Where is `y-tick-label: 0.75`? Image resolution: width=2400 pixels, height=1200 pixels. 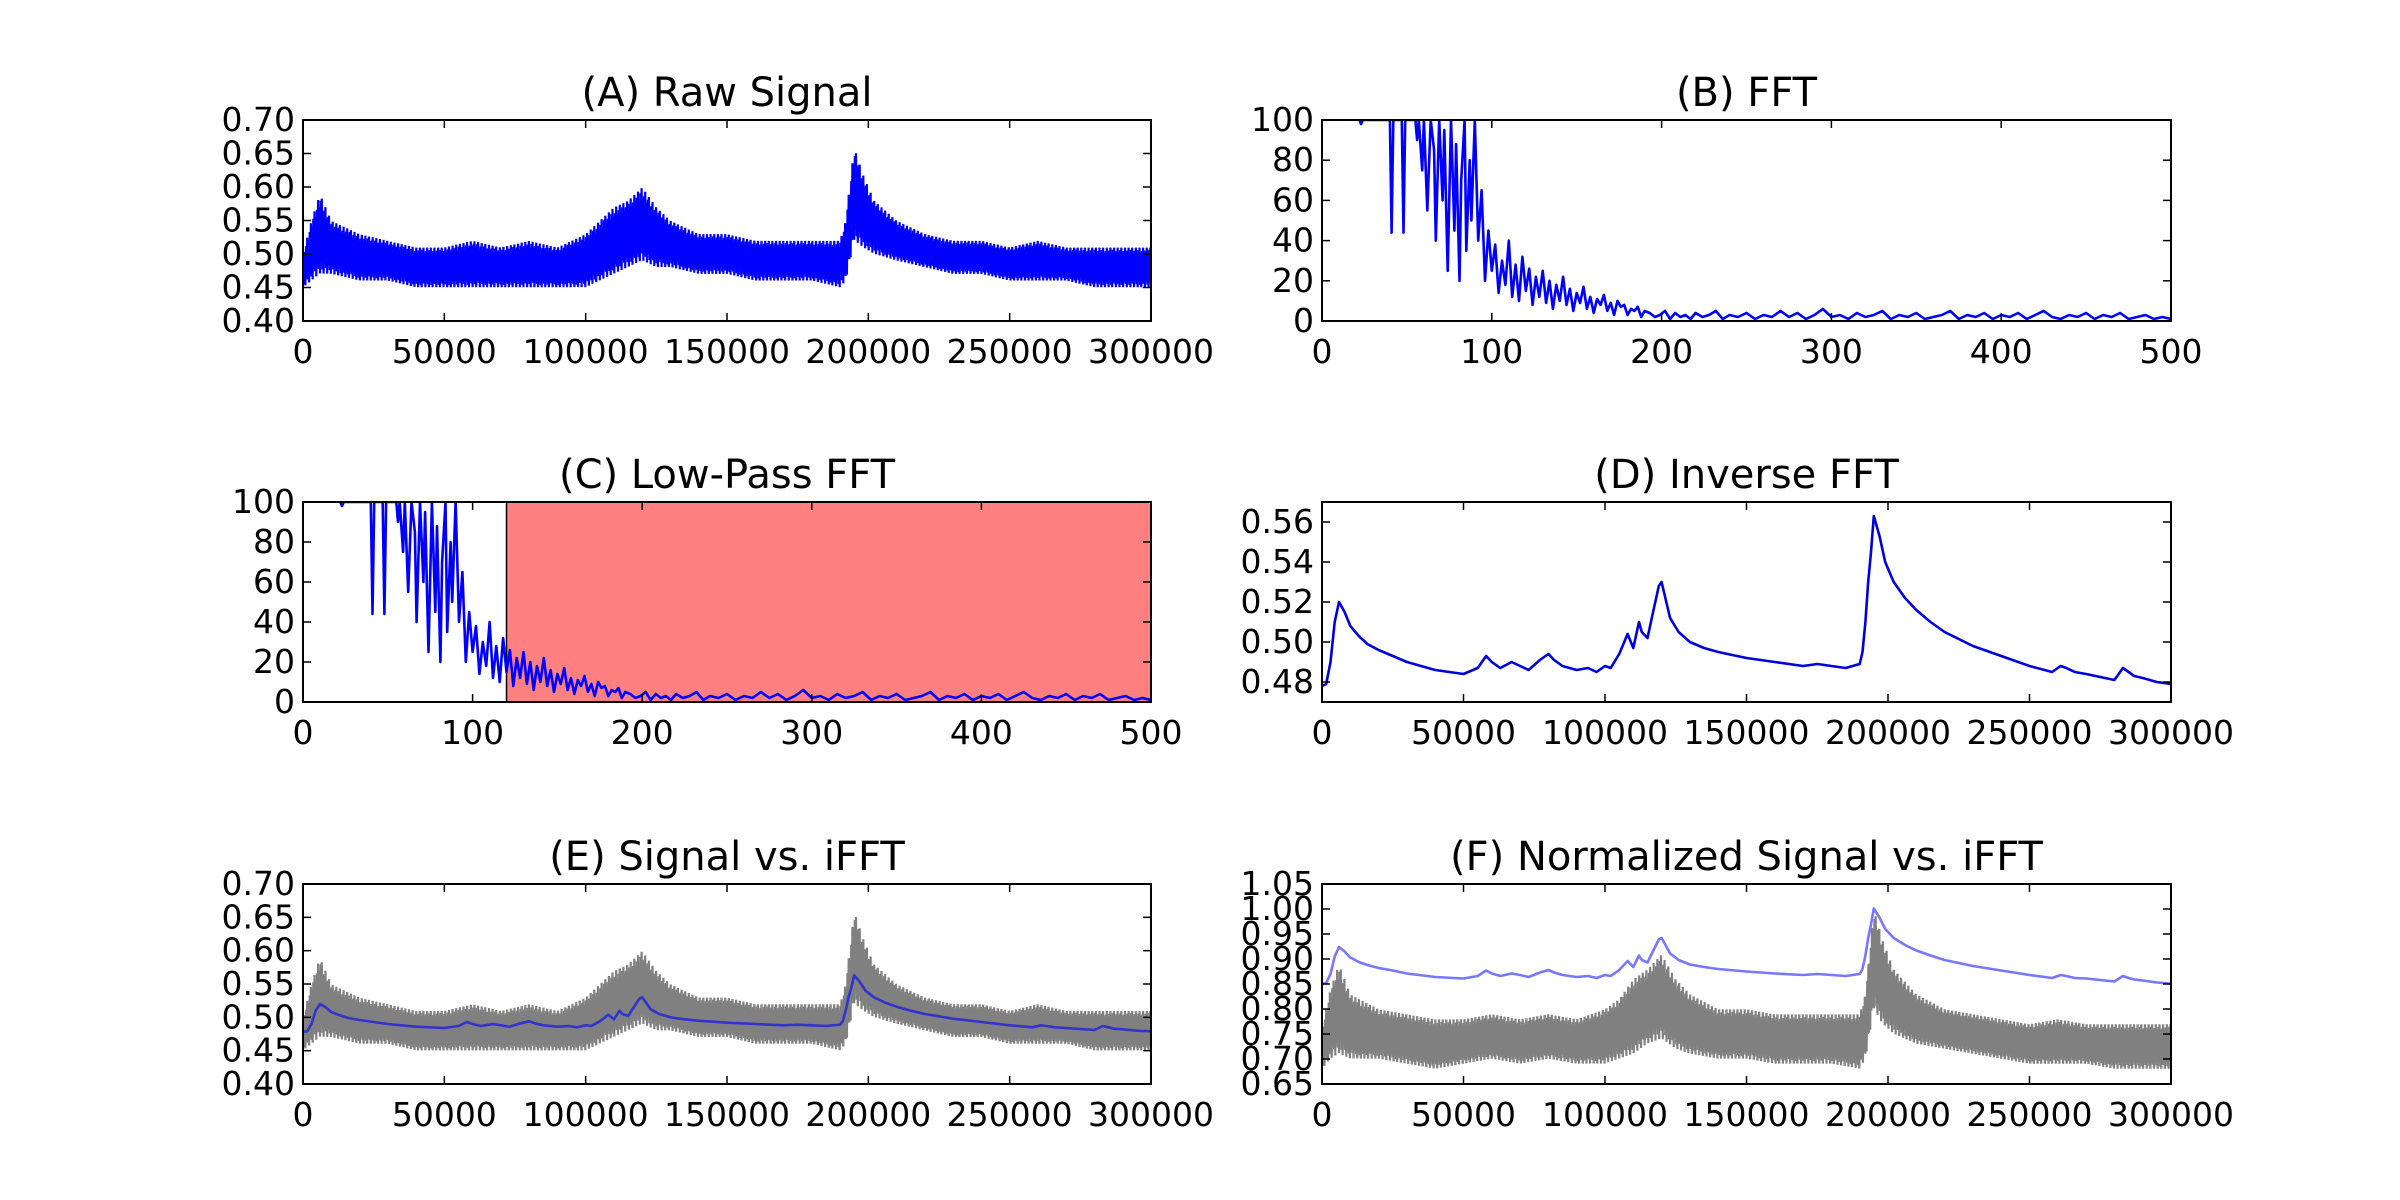
y-tick-label: 0.75 is located at coordinates (1277, 1033).